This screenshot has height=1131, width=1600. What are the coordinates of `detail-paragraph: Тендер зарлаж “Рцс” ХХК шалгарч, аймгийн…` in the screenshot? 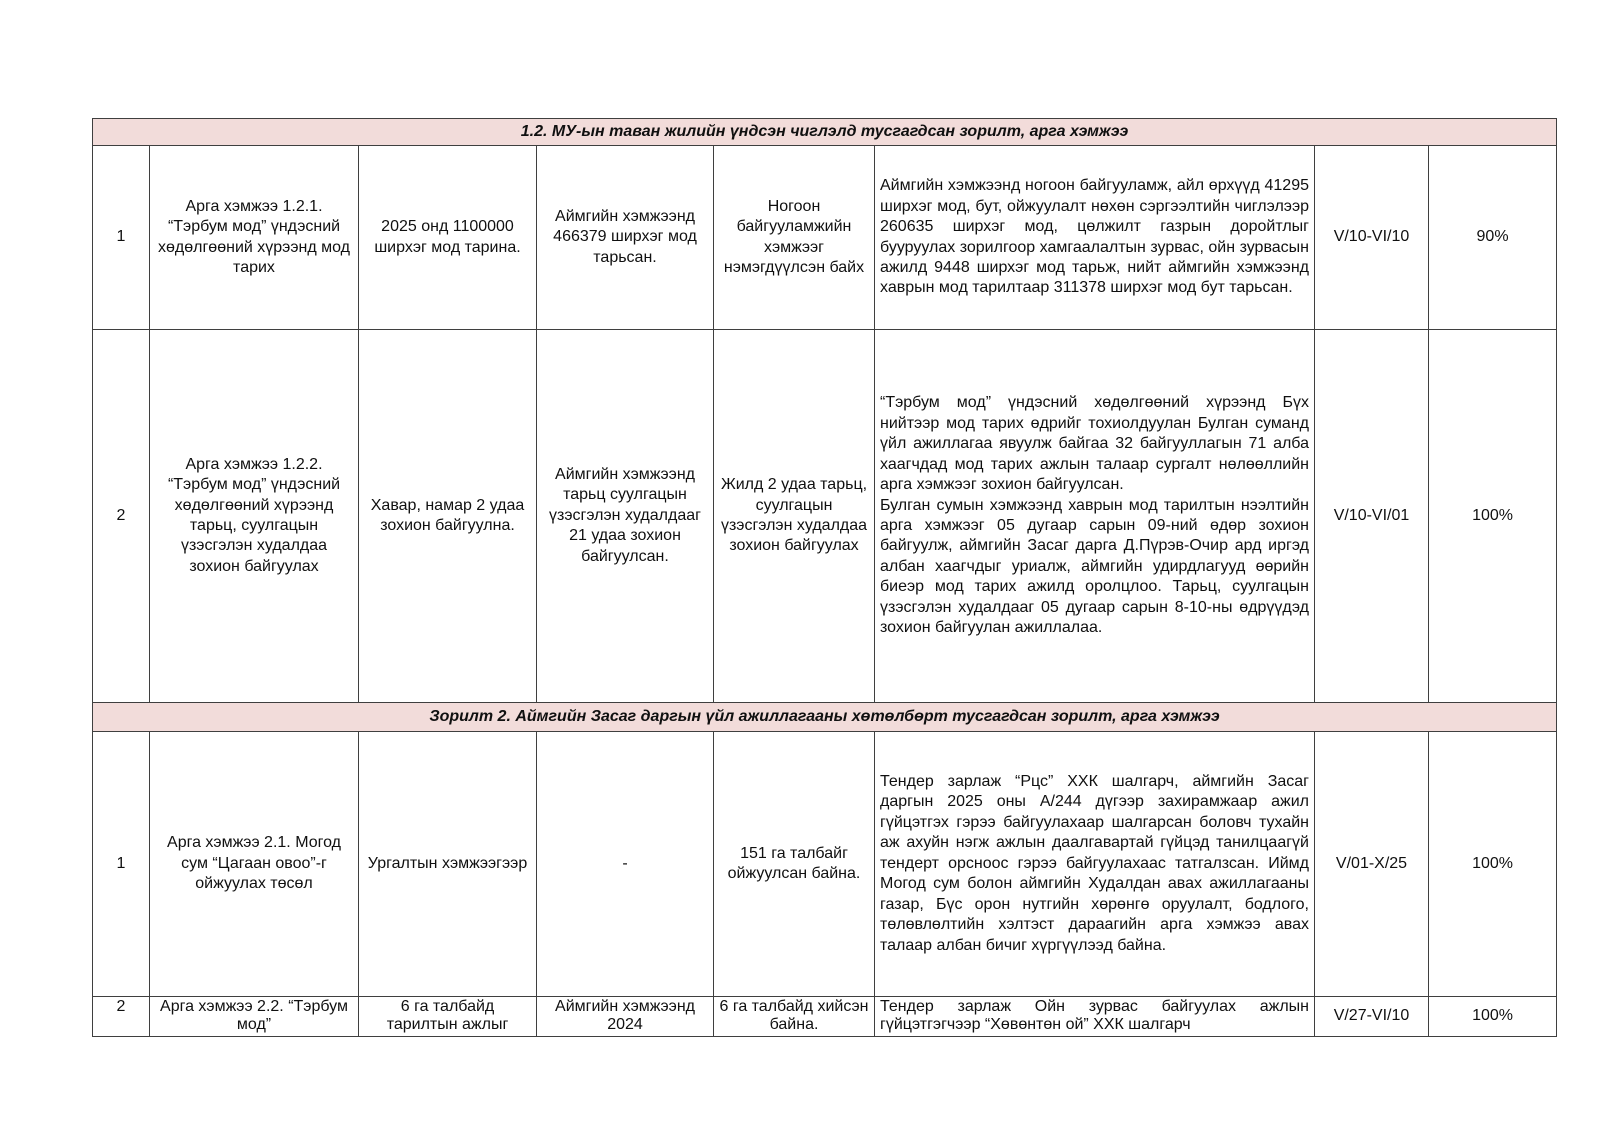 It's located at (1094, 863).